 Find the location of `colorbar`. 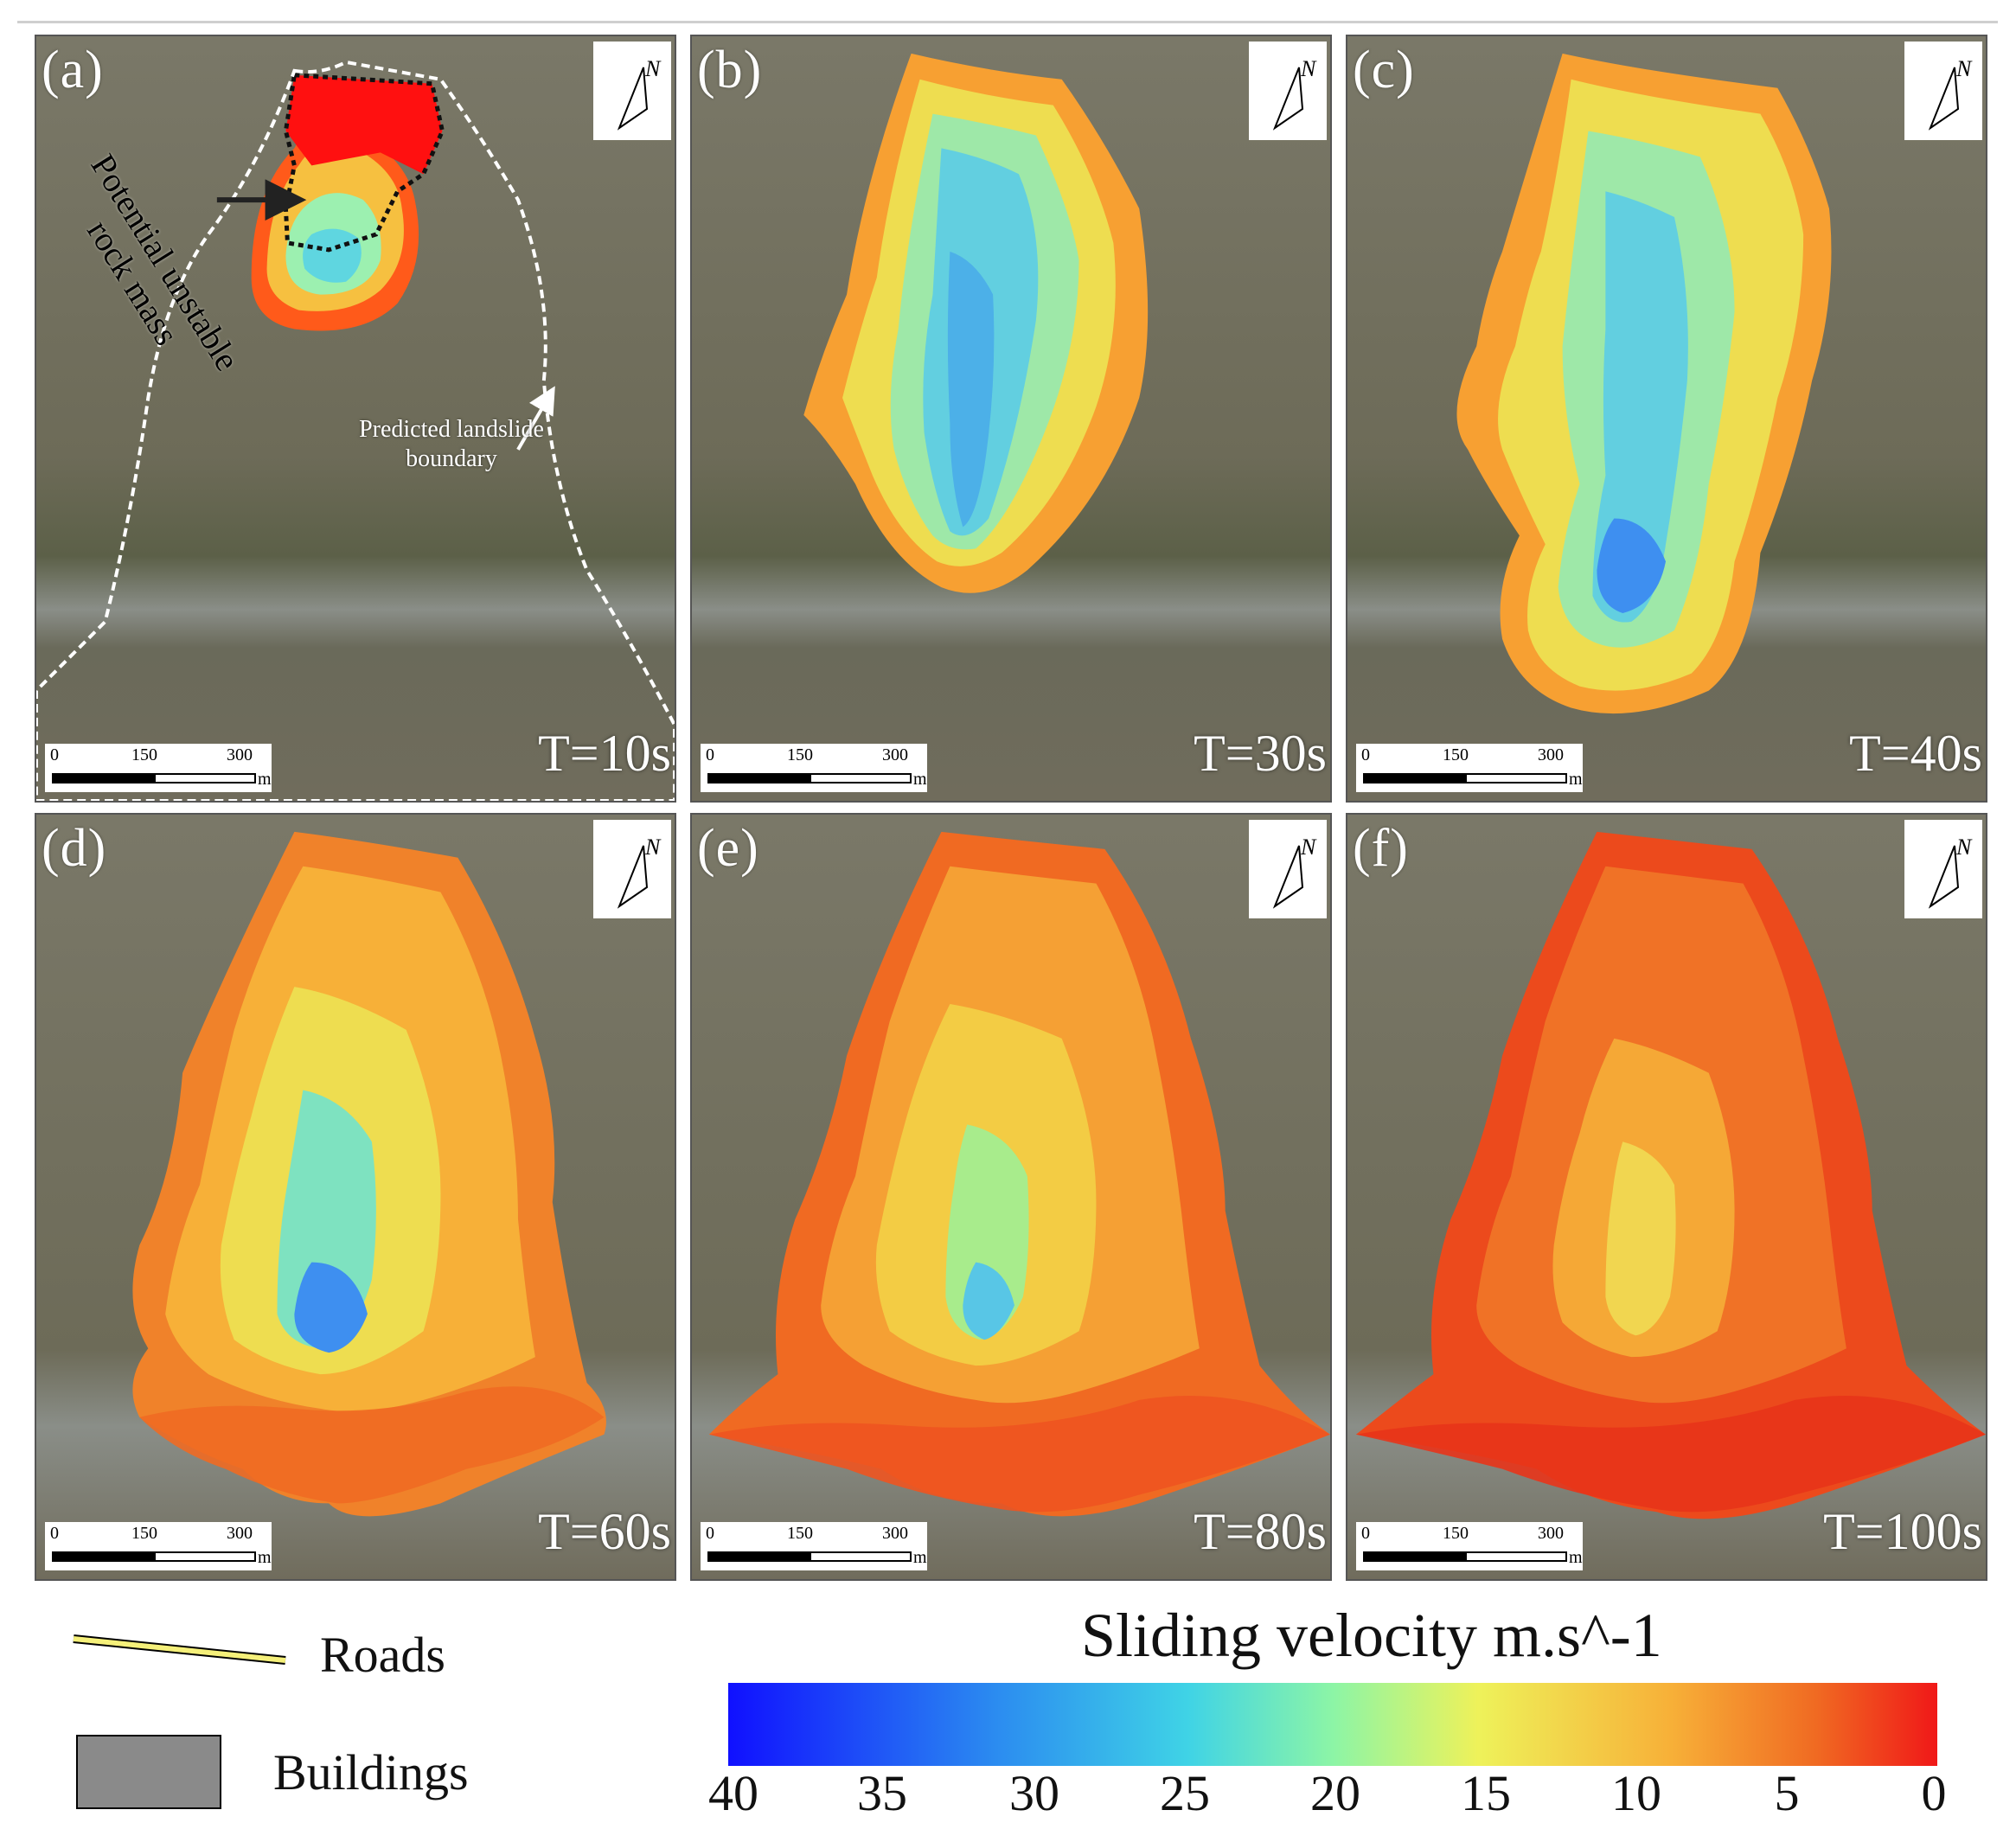

colorbar is located at coordinates (1332, 1724).